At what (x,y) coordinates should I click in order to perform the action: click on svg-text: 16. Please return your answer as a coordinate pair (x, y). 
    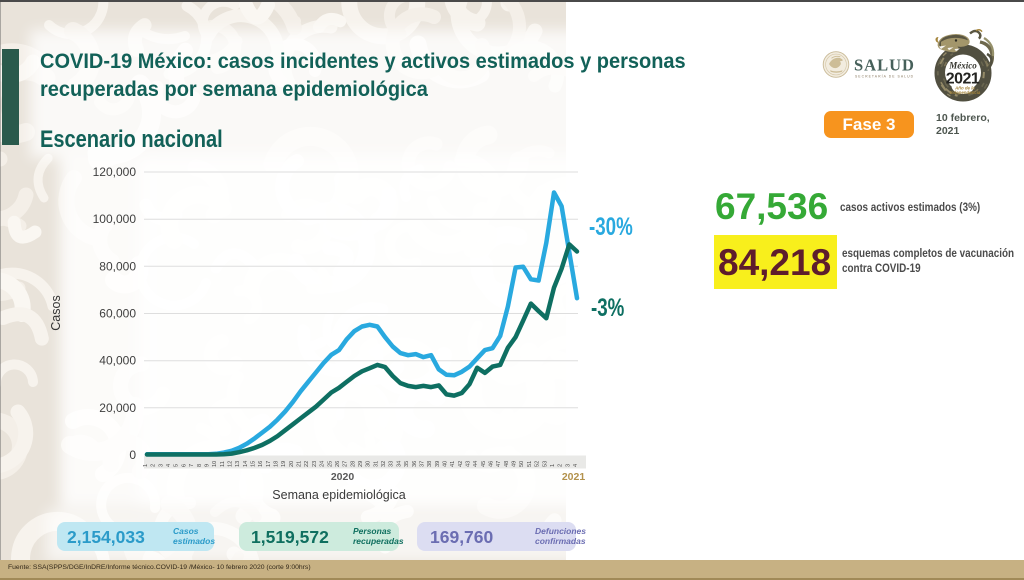
    Looking at the image, I should click on (261, 464).